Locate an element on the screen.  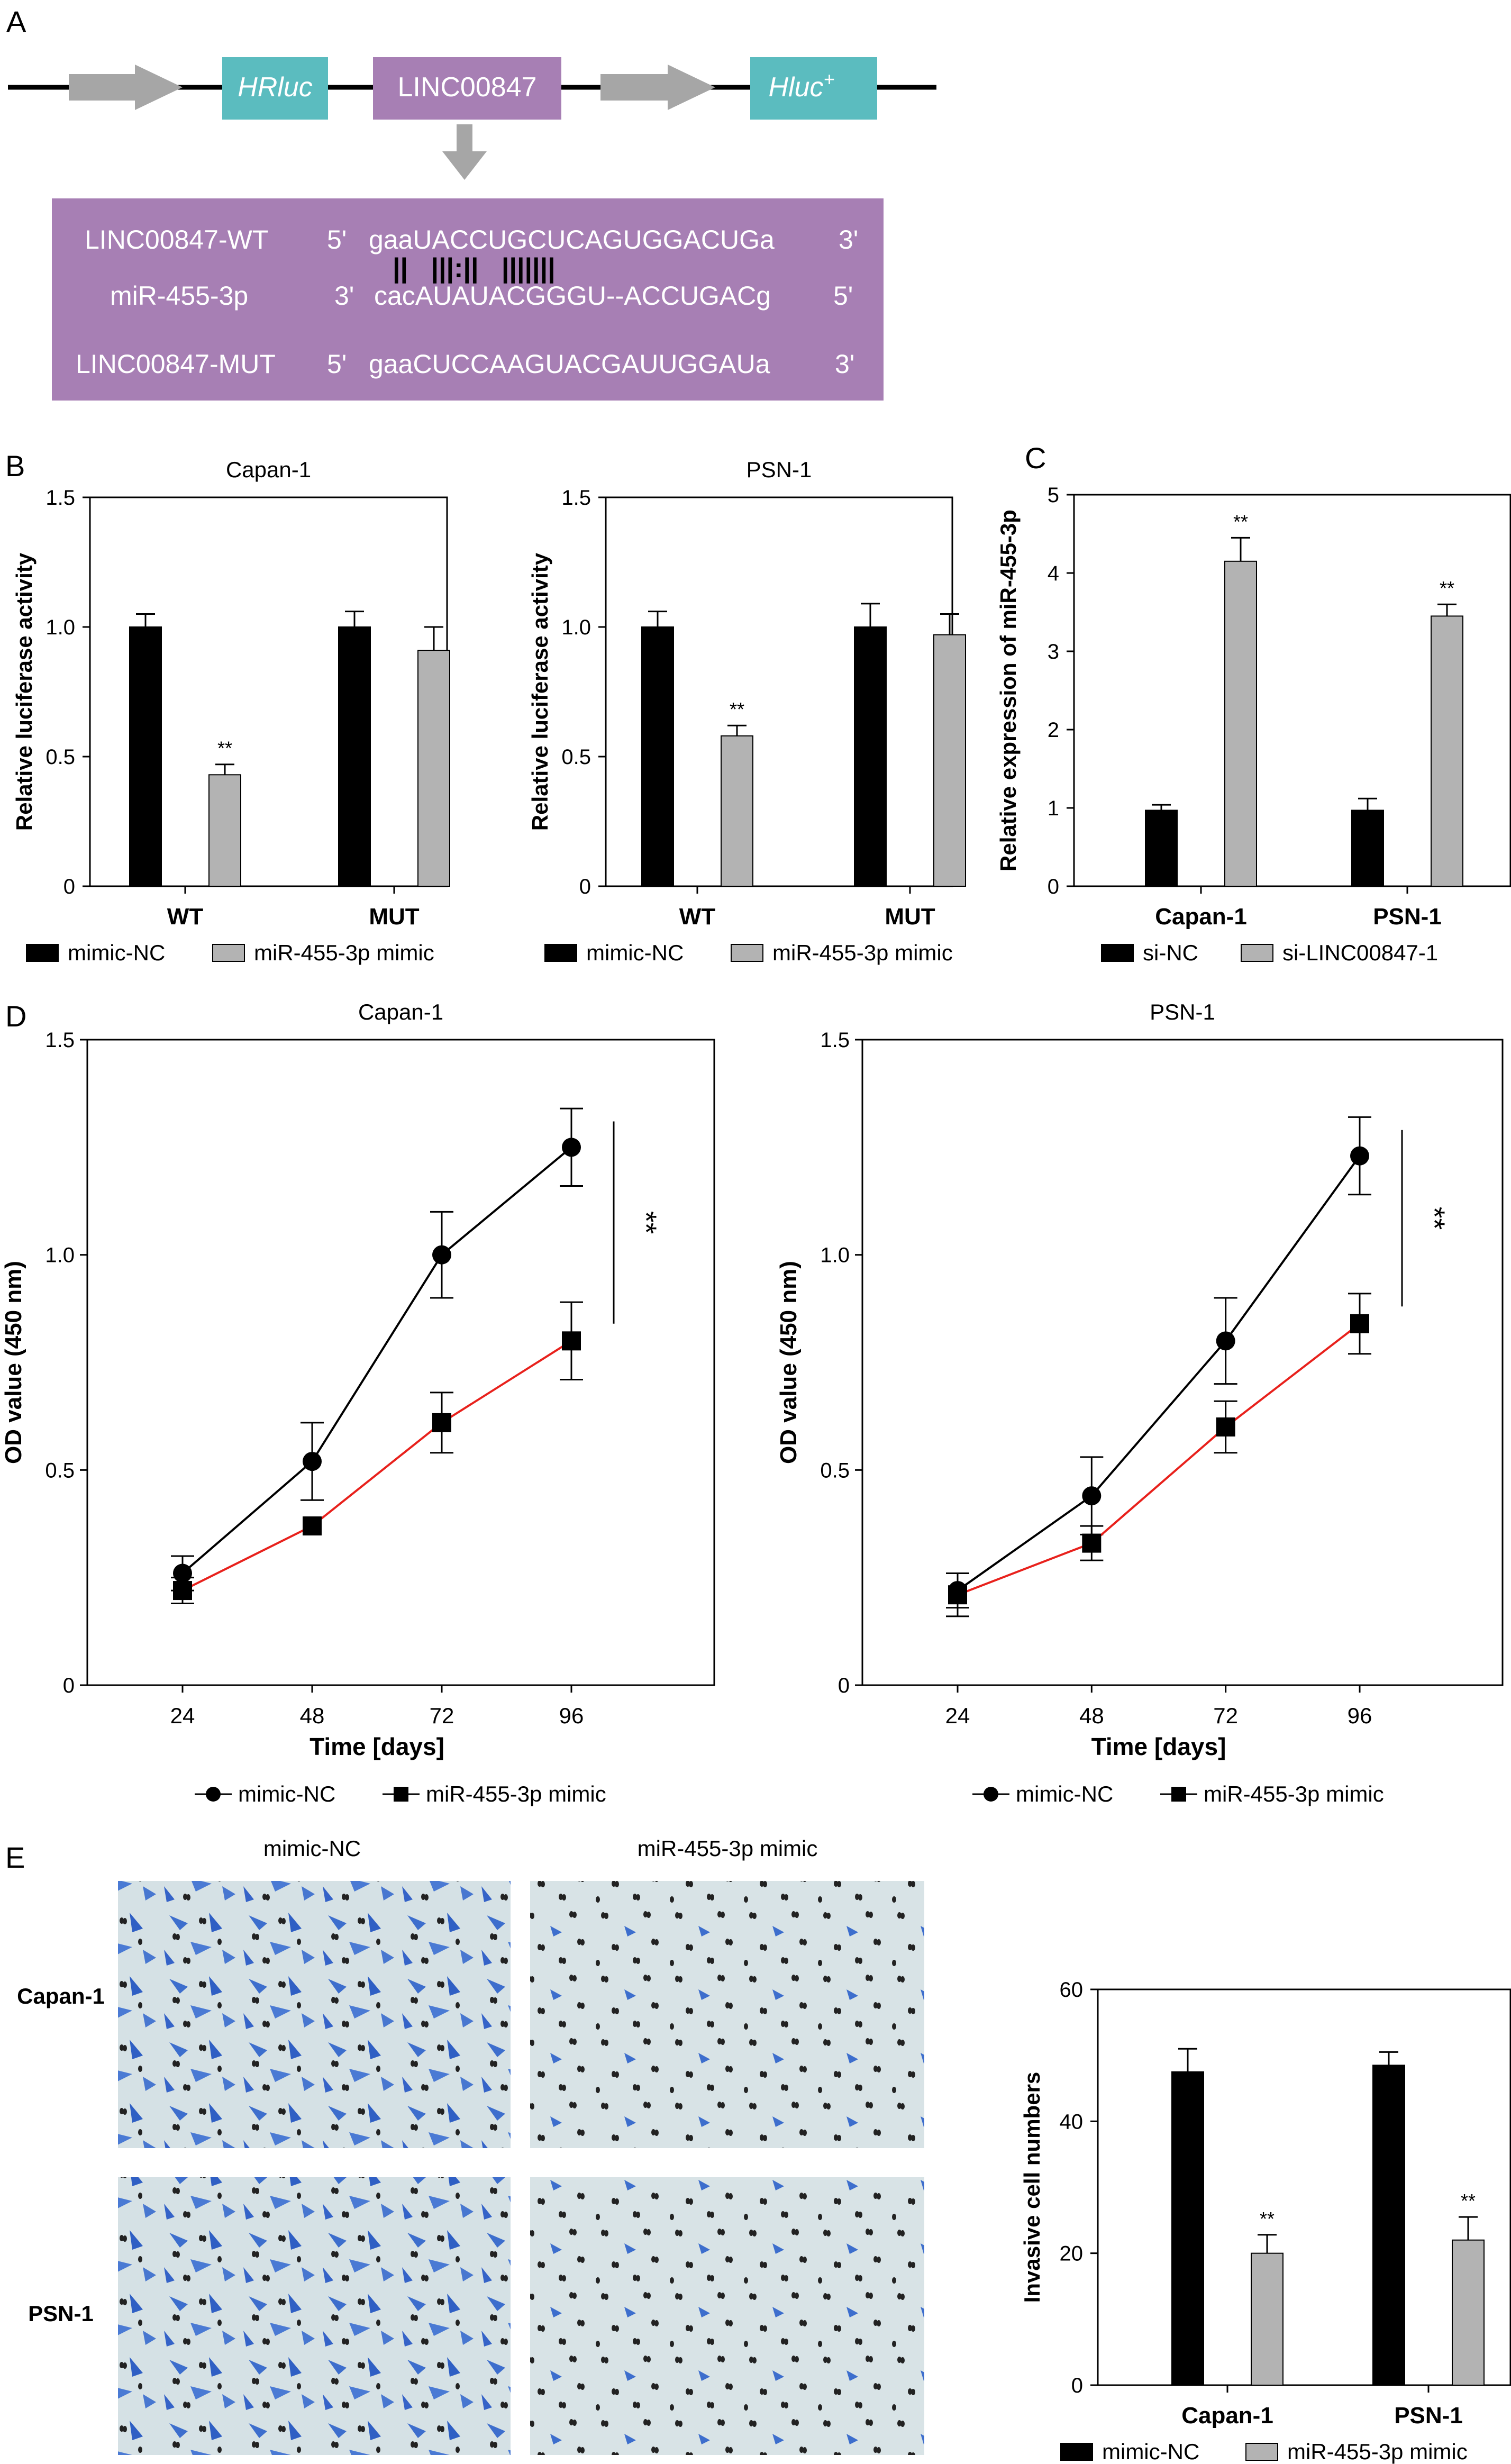
panel-letter-e: E is located at coordinates (15, 1858).